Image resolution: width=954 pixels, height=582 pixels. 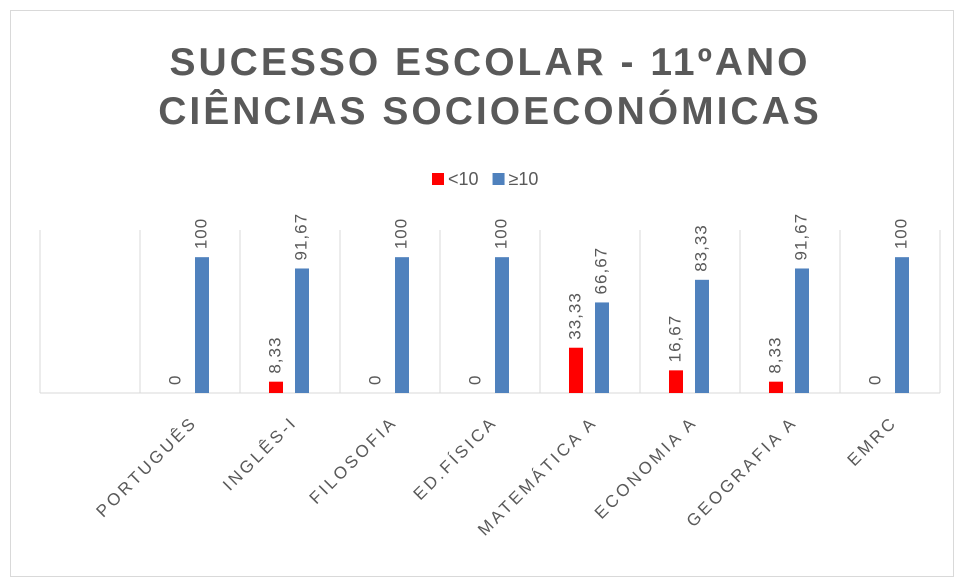 What do you see at coordinates (524, 179) in the screenshot?
I see `legend-label: ≥10` at bounding box center [524, 179].